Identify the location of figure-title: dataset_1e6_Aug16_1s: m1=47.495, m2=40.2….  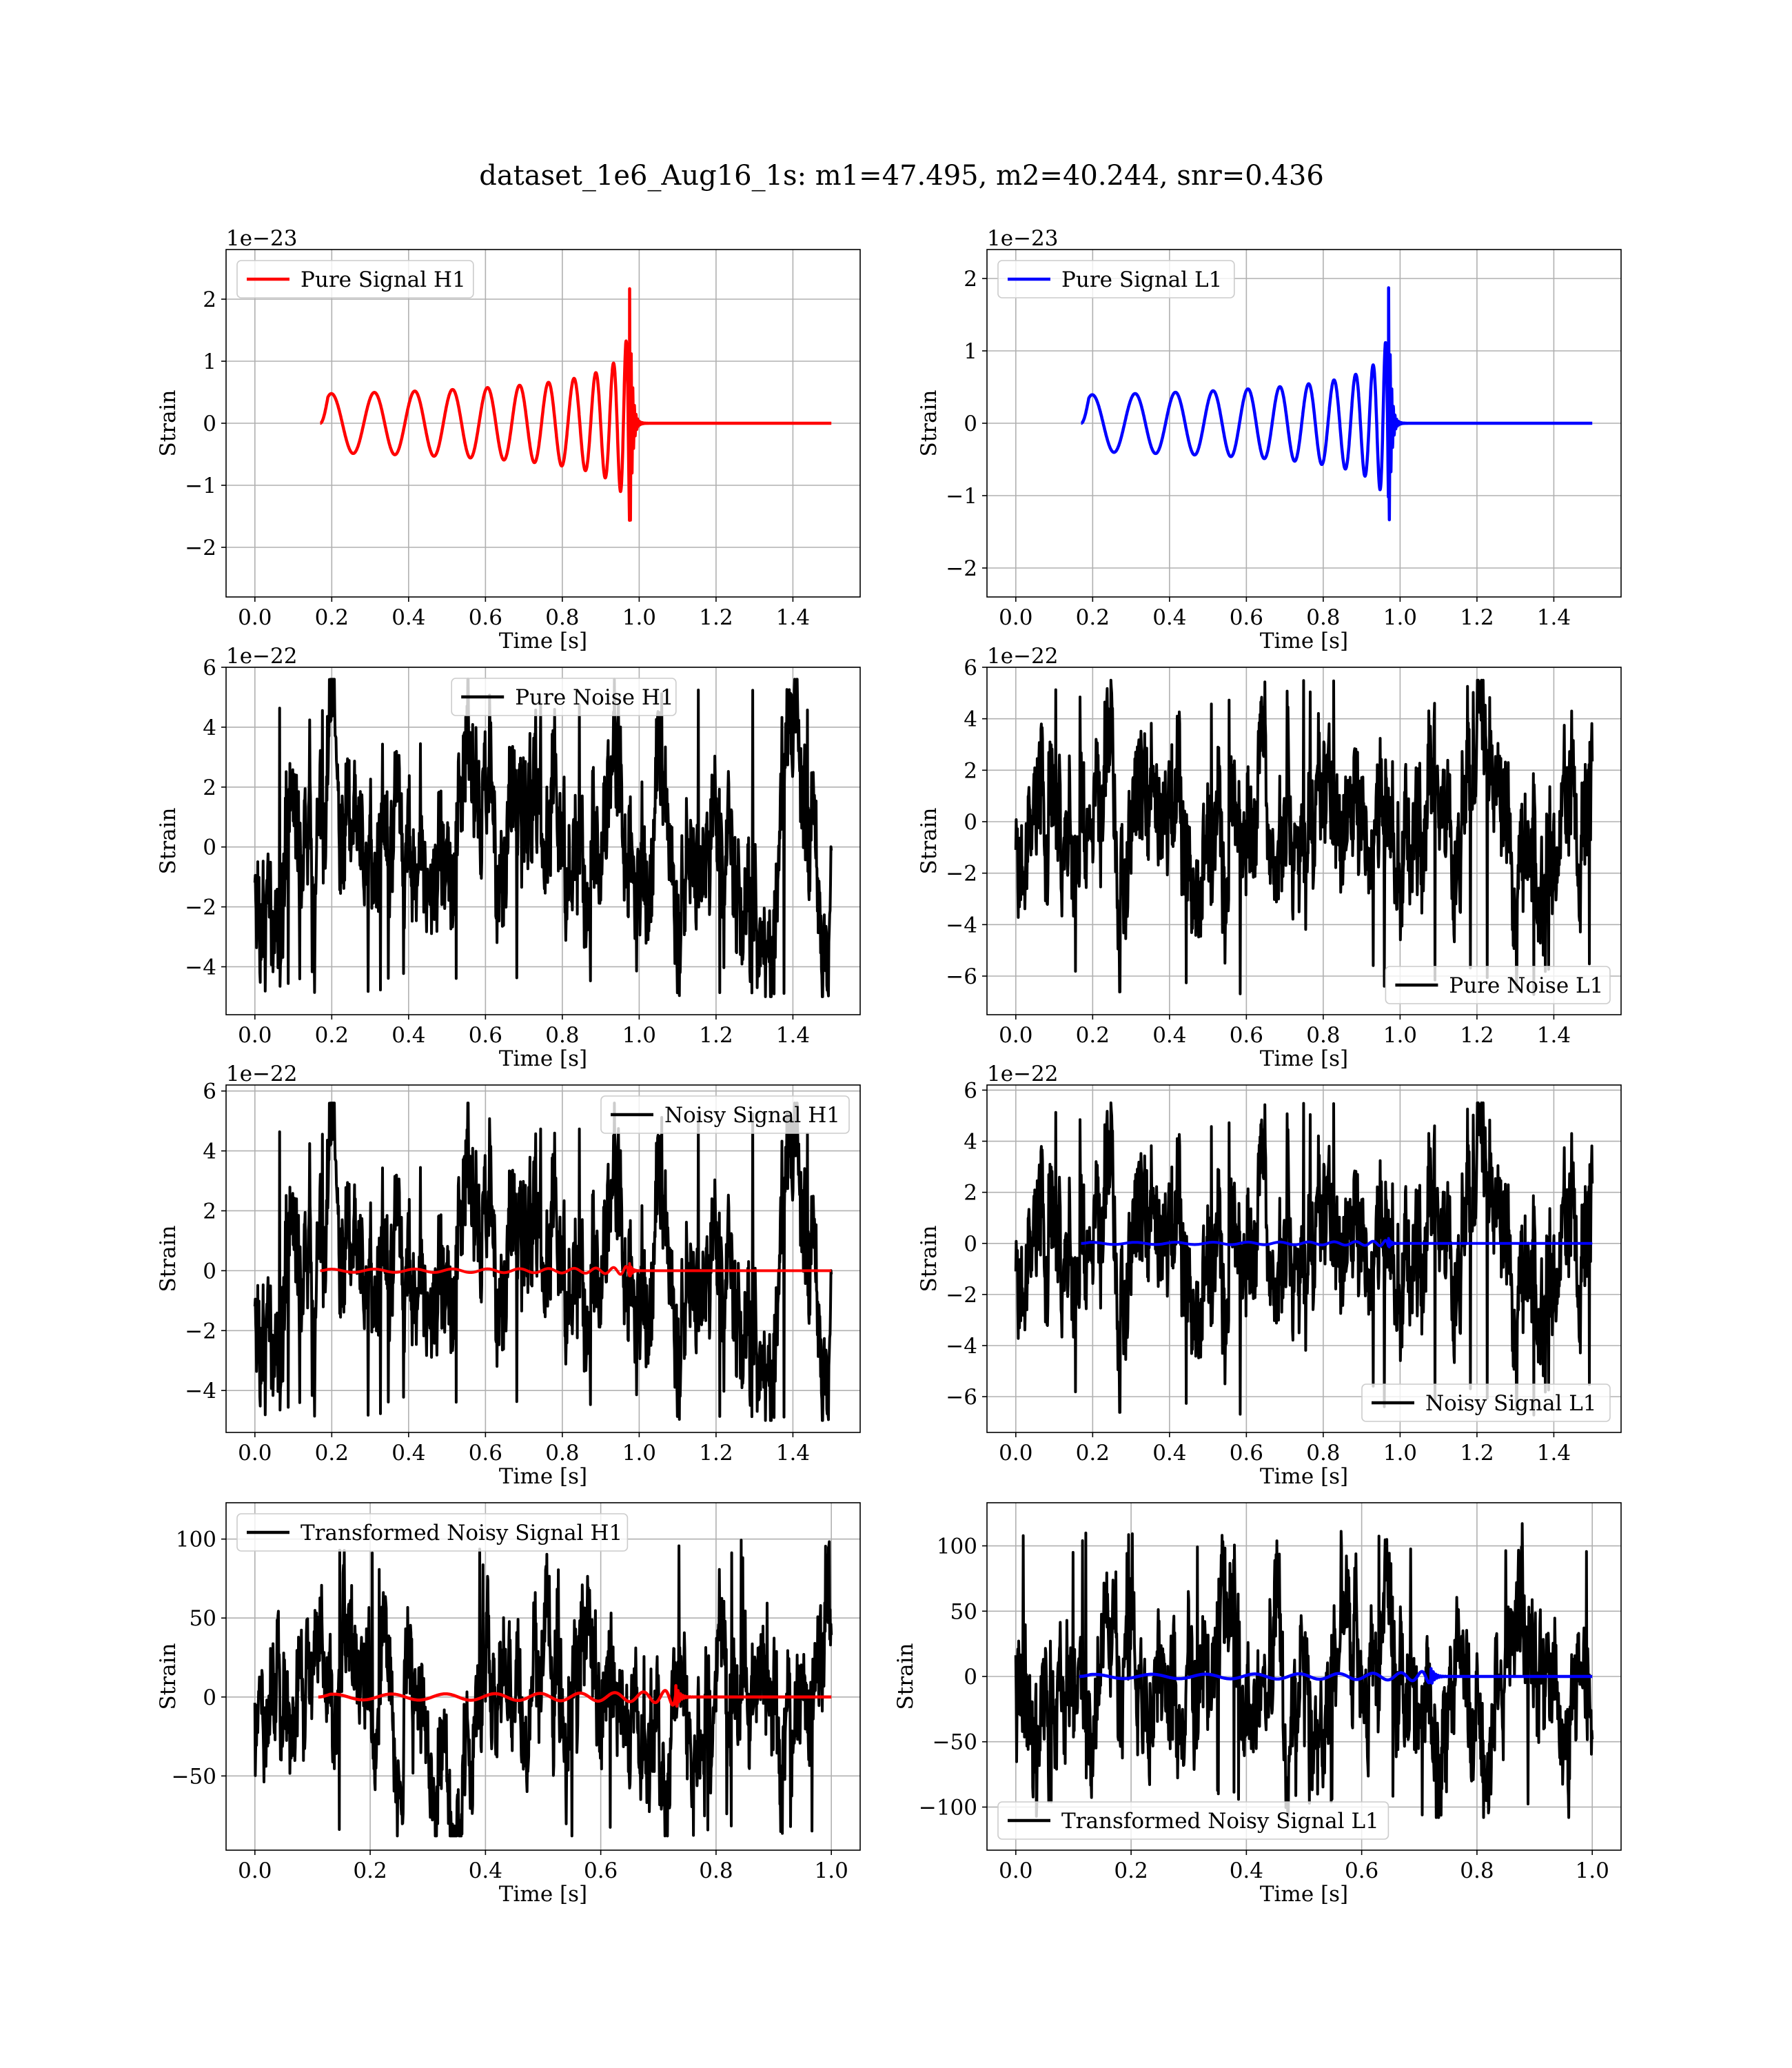
(901, 176).